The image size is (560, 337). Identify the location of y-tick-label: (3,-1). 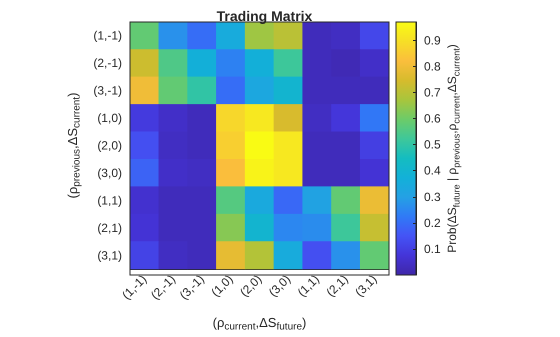
(107, 91).